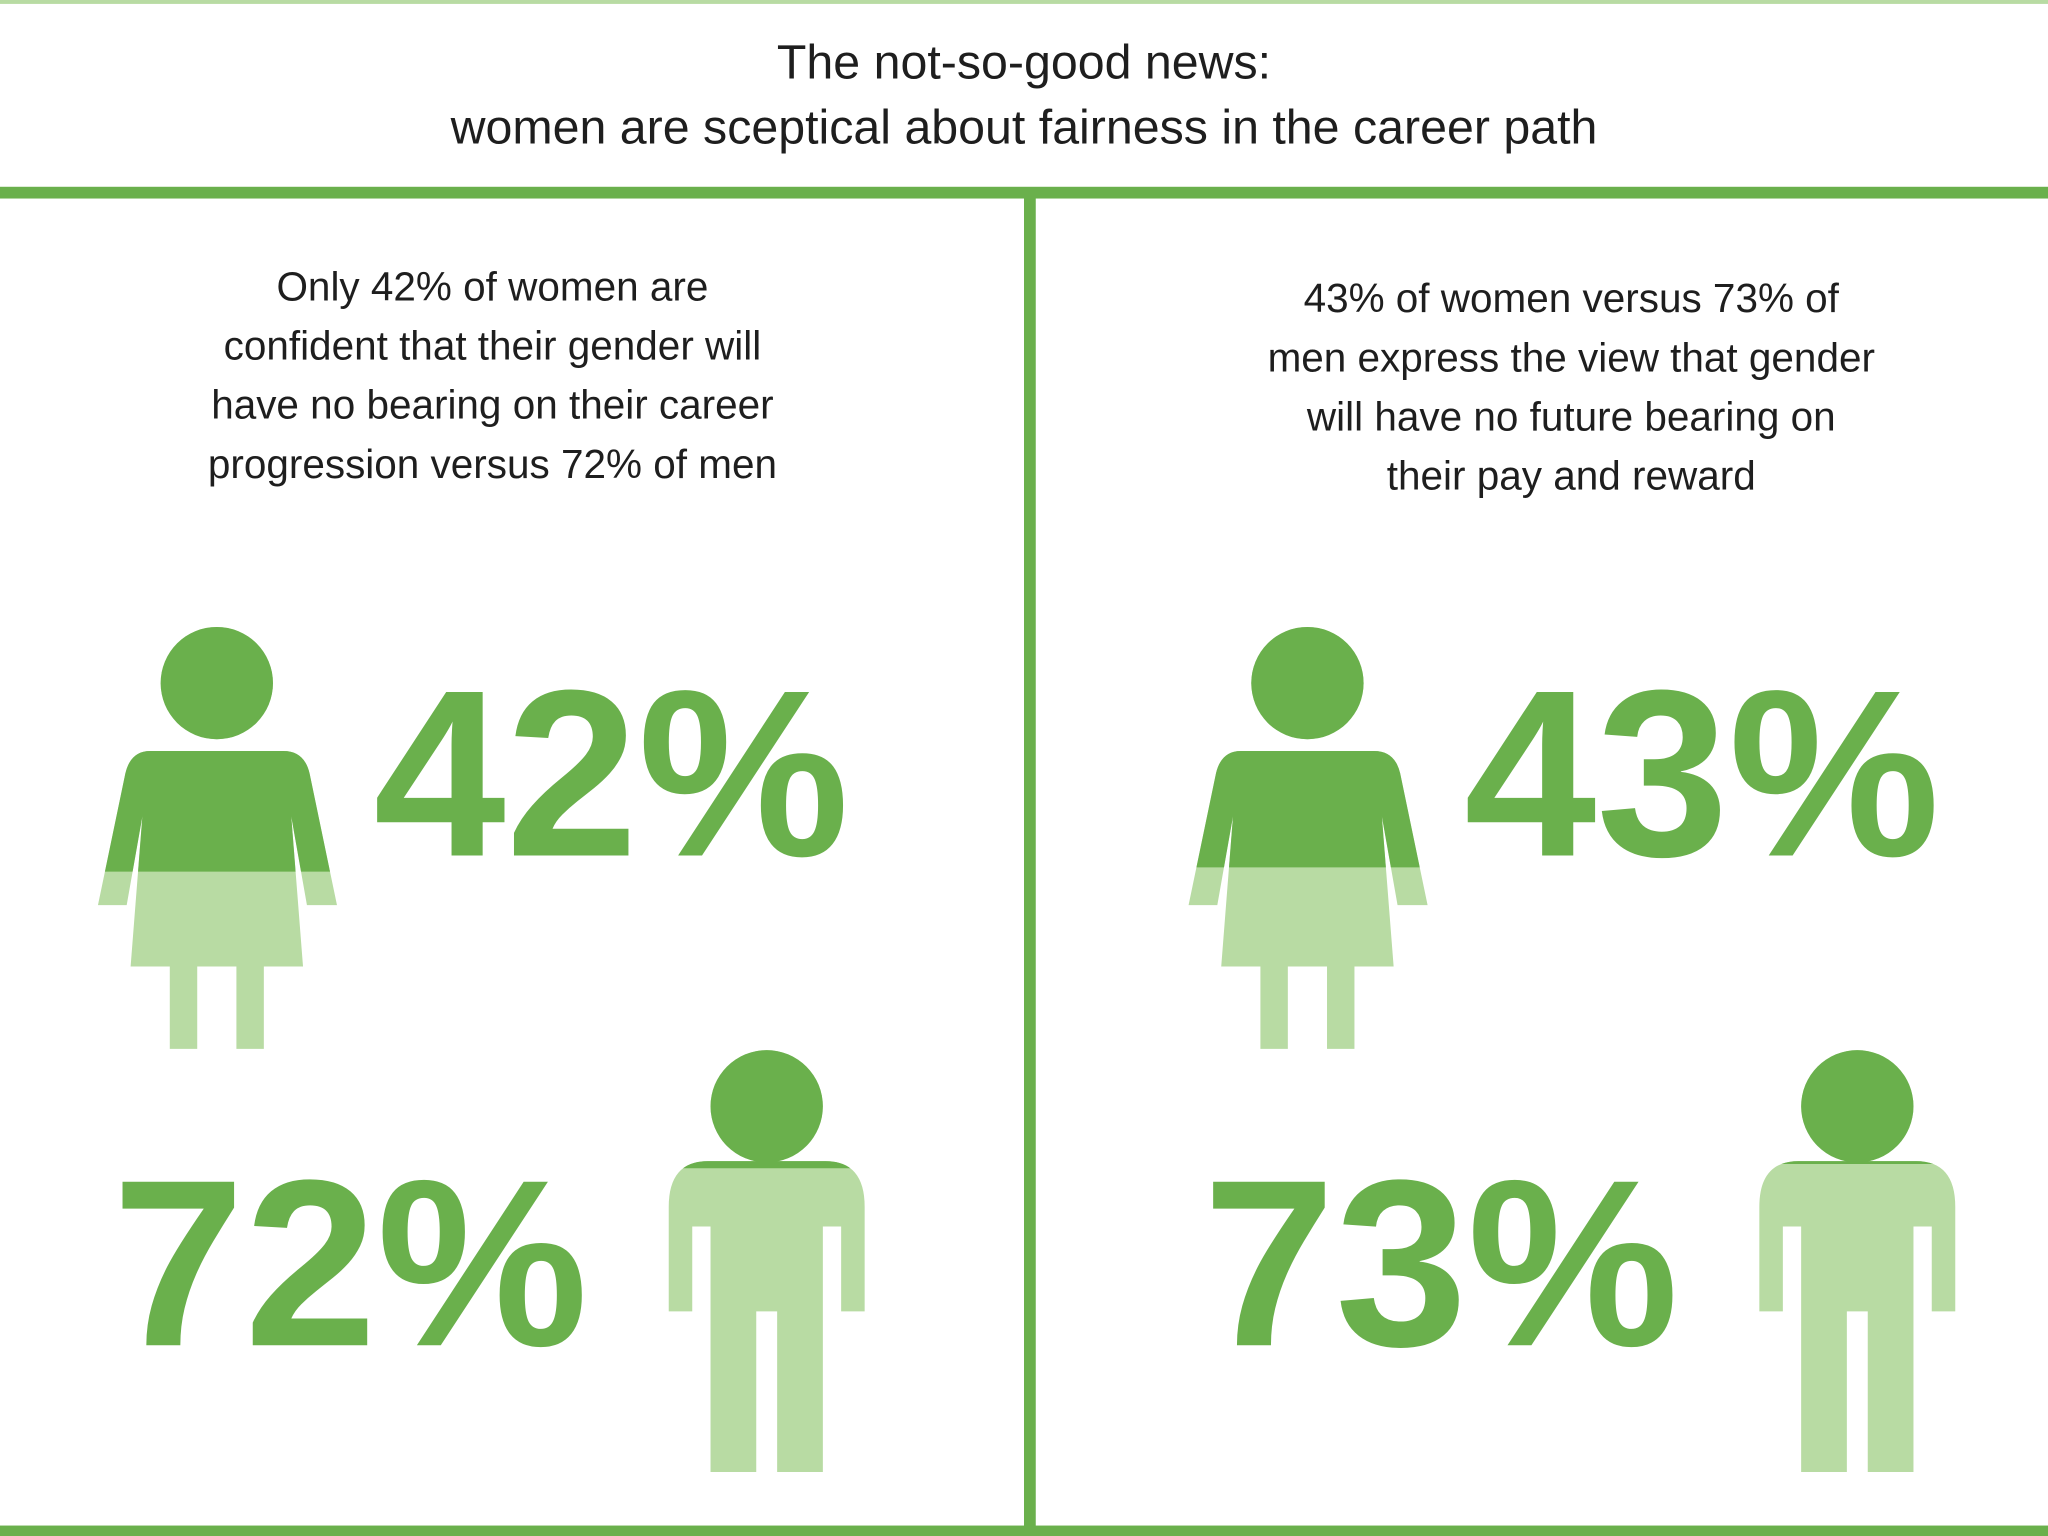 The image size is (2048, 1536). What do you see at coordinates (492, 286) in the screenshot?
I see `description-line: Only 42% of women are` at bounding box center [492, 286].